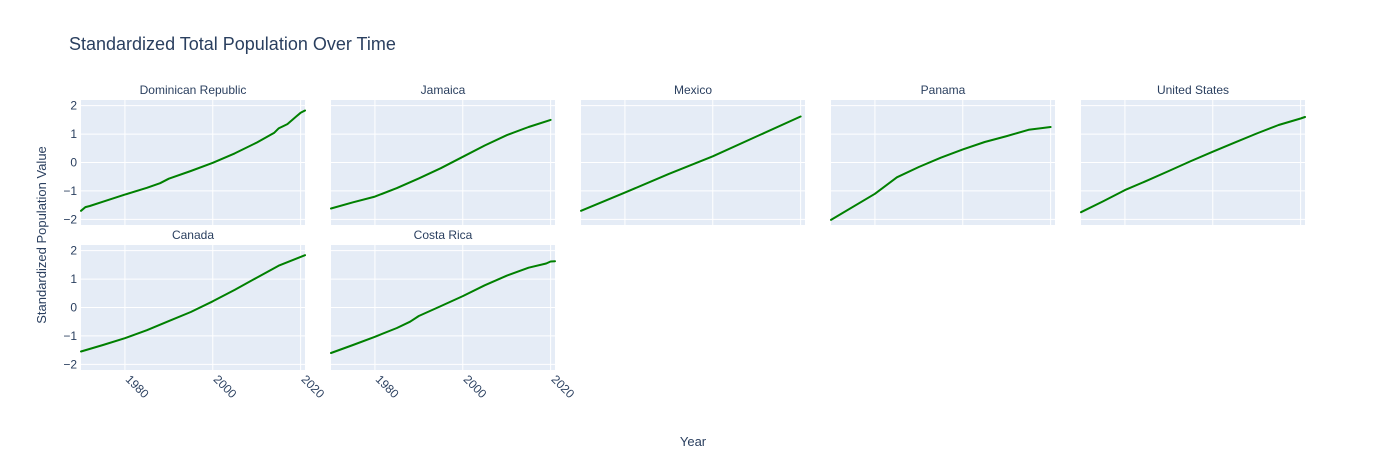 This screenshot has width=1385, height=450. Describe the element at coordinates (693, 90) in the screenshot. I see `panel-title: Mexico` at that location.